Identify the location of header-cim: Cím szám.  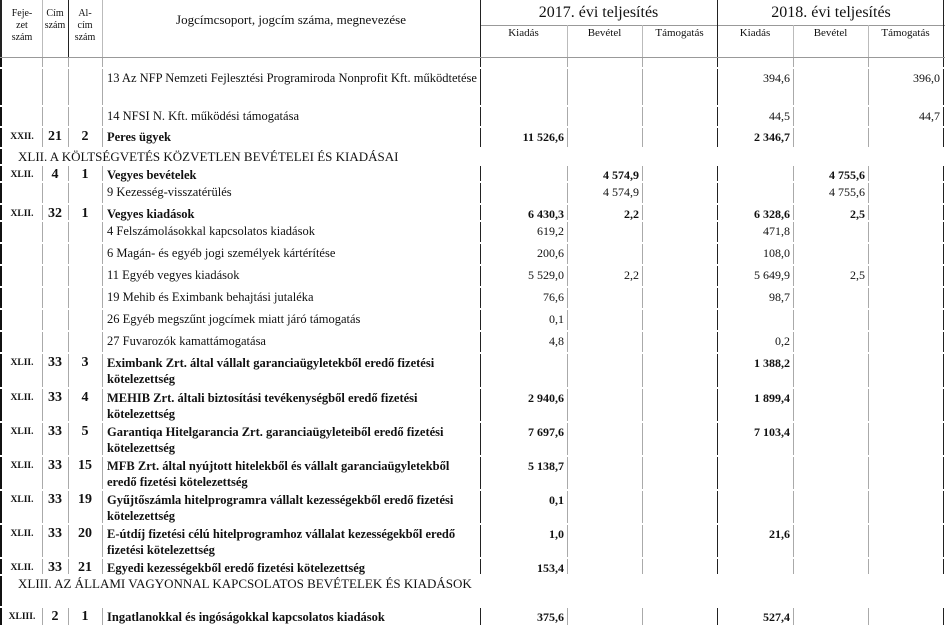
(55, 19).